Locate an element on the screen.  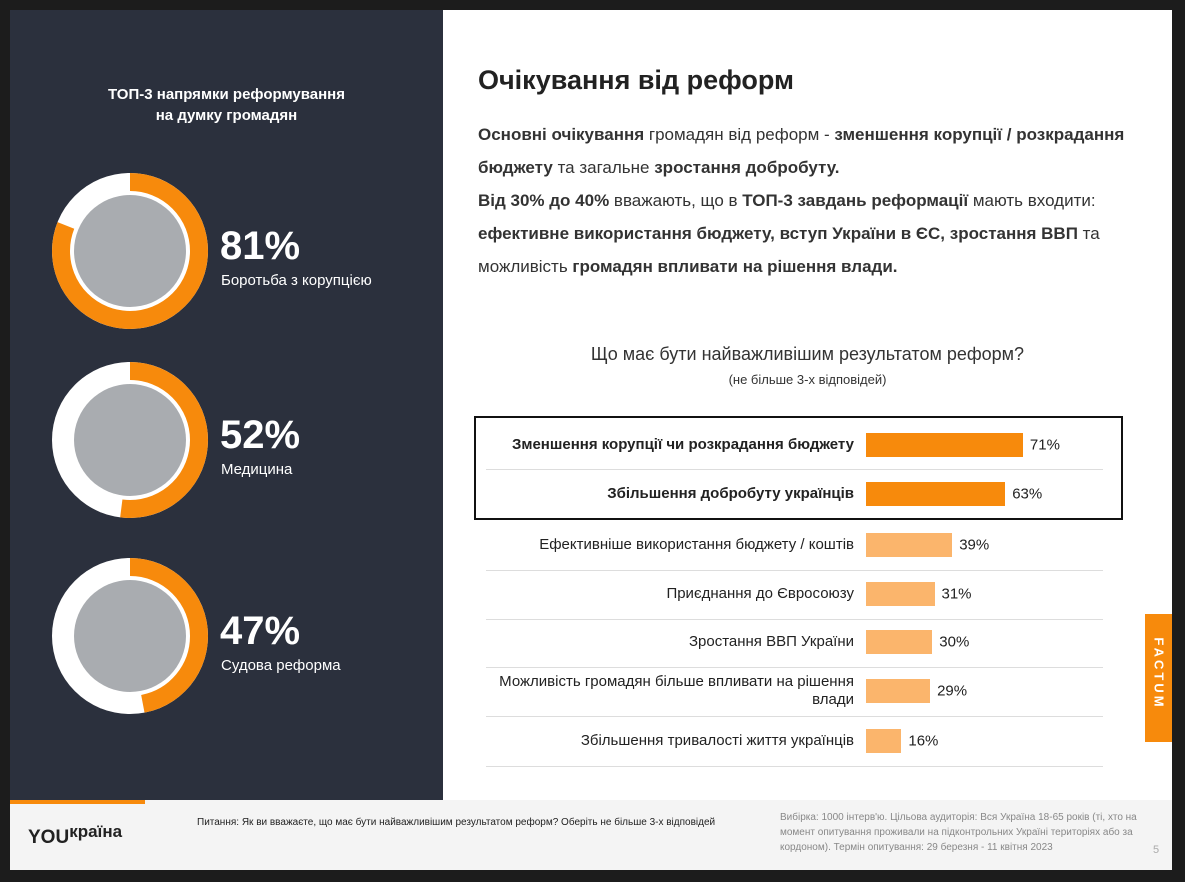
value-label: 30% is located at coordinates (954, 642).